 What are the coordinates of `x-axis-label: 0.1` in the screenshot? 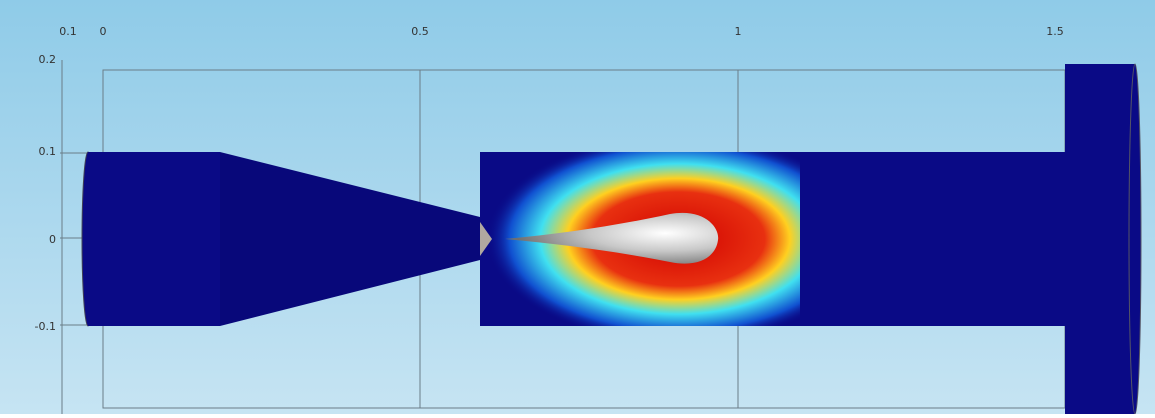 It's located at (68, 31).